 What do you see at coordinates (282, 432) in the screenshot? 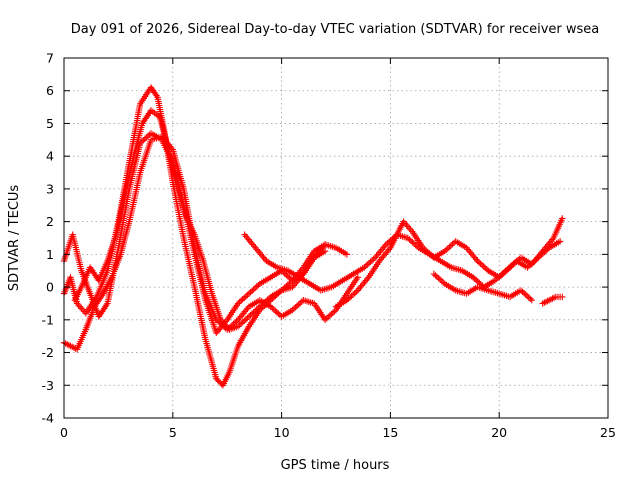
I see `x-tick-label: 10` at bounding box center [282, 432].